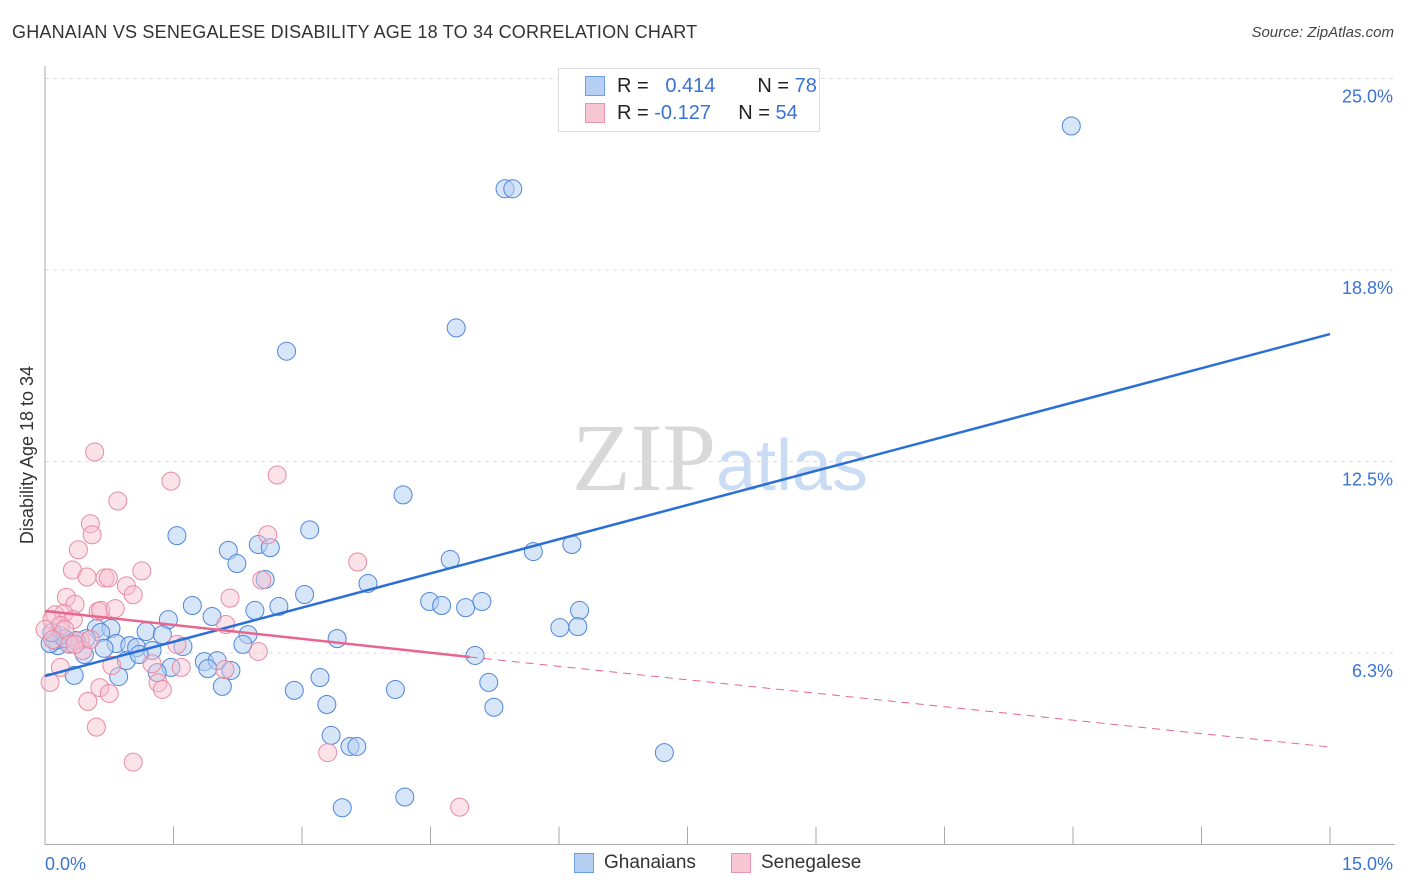  Describe the element at coordinates (786, 112) in the screenshot. I see `n-value: 54` at that location.